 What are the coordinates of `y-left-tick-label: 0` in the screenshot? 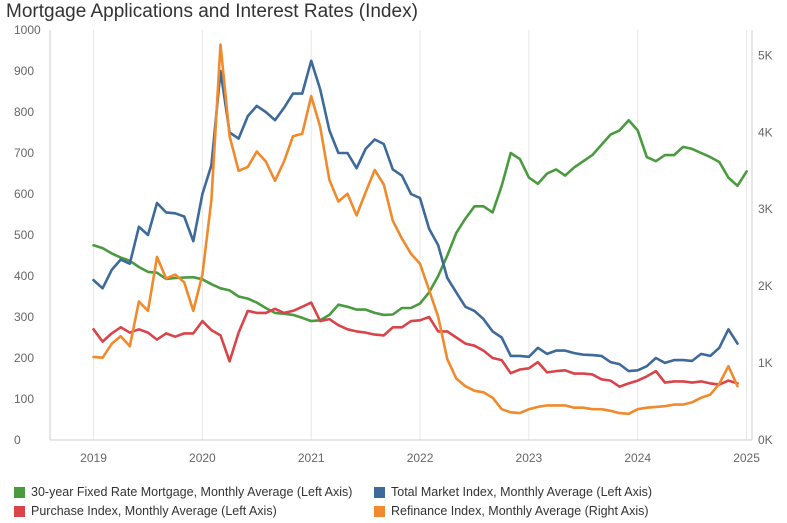 It's located at (17, 440).